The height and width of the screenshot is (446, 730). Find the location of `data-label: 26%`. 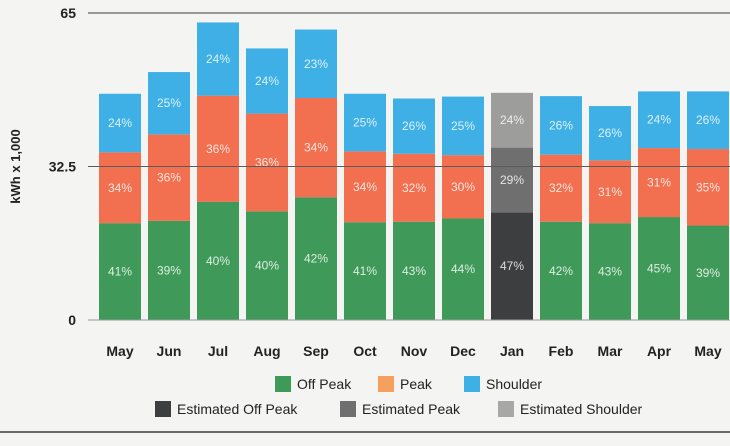

data-label: 26% is located at coordinates (414, 126).